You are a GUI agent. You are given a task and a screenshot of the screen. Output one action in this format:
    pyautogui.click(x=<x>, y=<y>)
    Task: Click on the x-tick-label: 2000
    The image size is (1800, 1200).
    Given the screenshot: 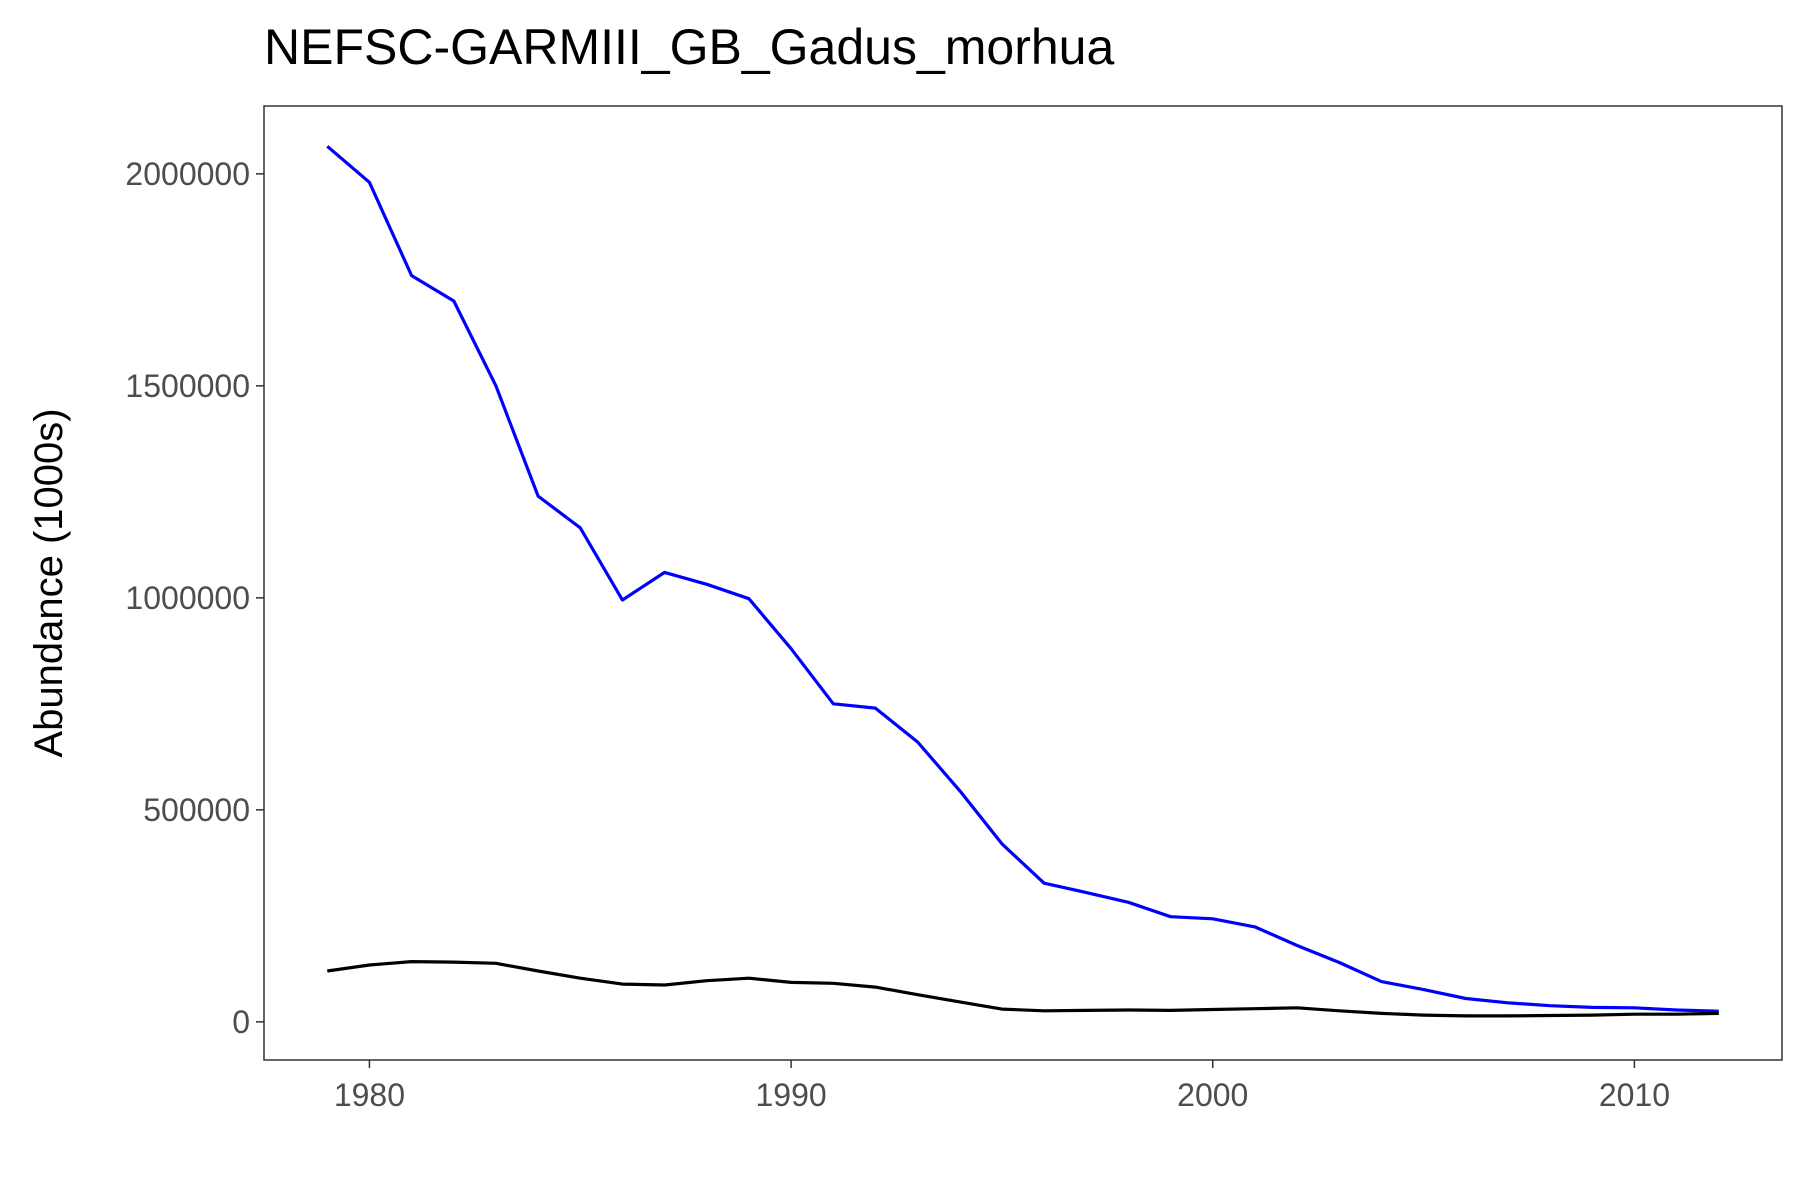 What is the action you would take?
    pyautogui.click(x=1212, y=1095)
    